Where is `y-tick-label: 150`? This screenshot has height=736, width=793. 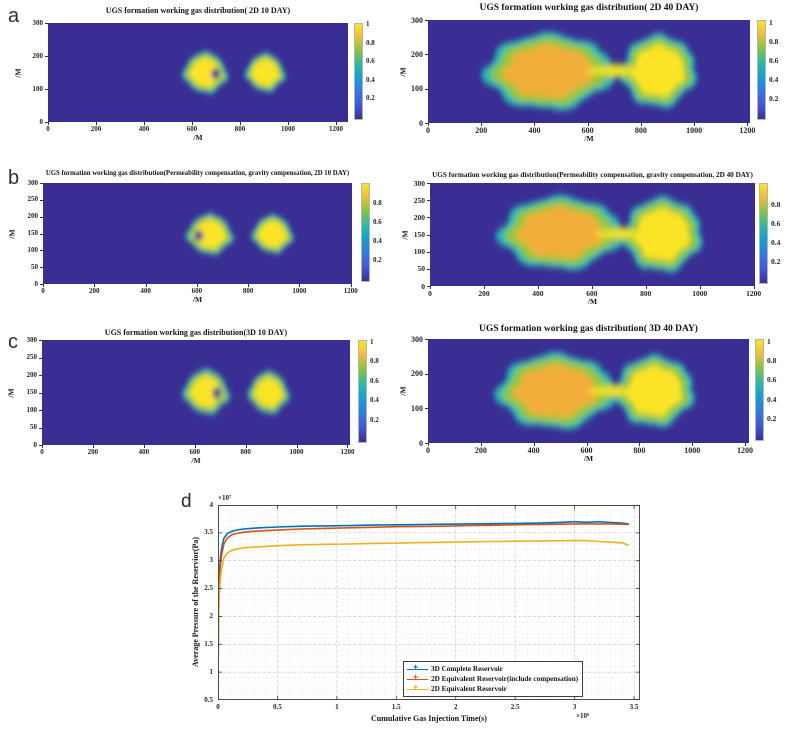
y-tick-label: 150 is located at coordinates (33, 233).